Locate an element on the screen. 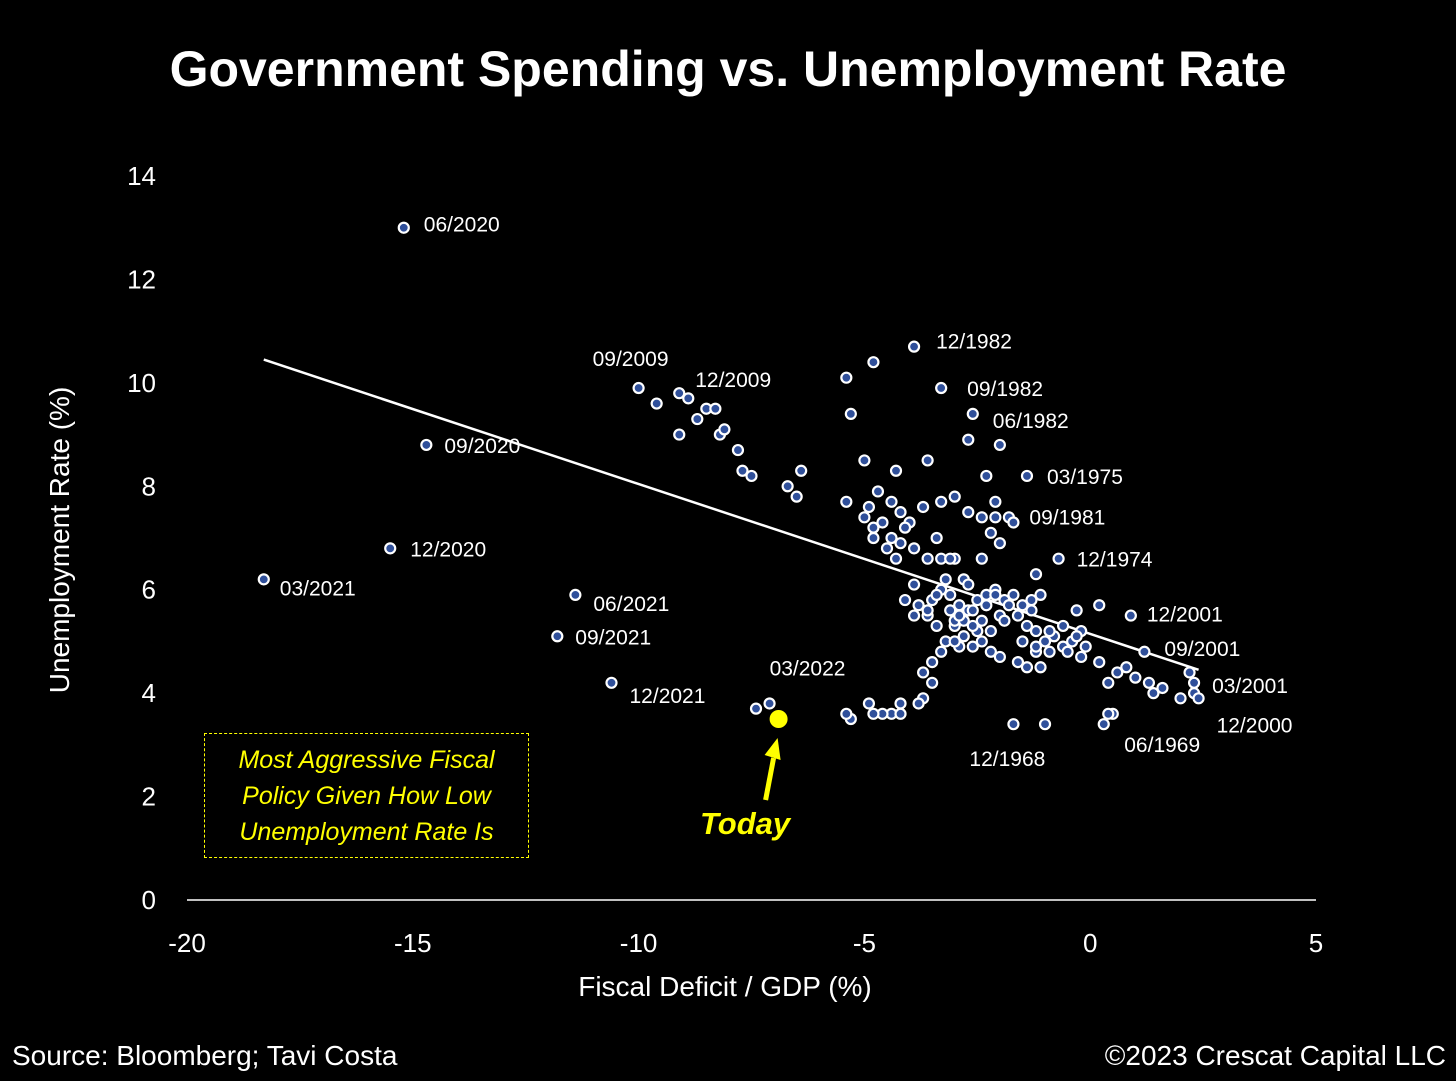 Image resolution: width=1456 pixels, height=1081 pixels. callout-line-3: Unemployment Rate Is is located at coordinates (366, 832).